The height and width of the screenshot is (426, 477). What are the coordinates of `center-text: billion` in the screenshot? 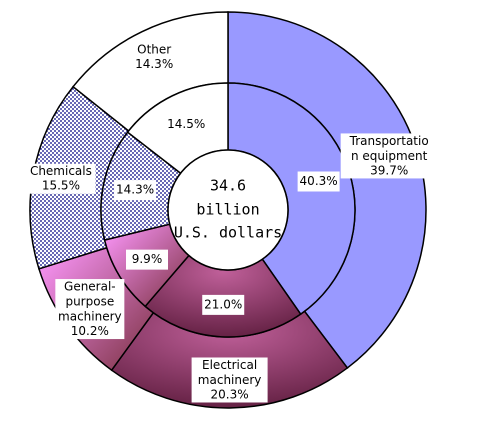 It's located at (227, 210).